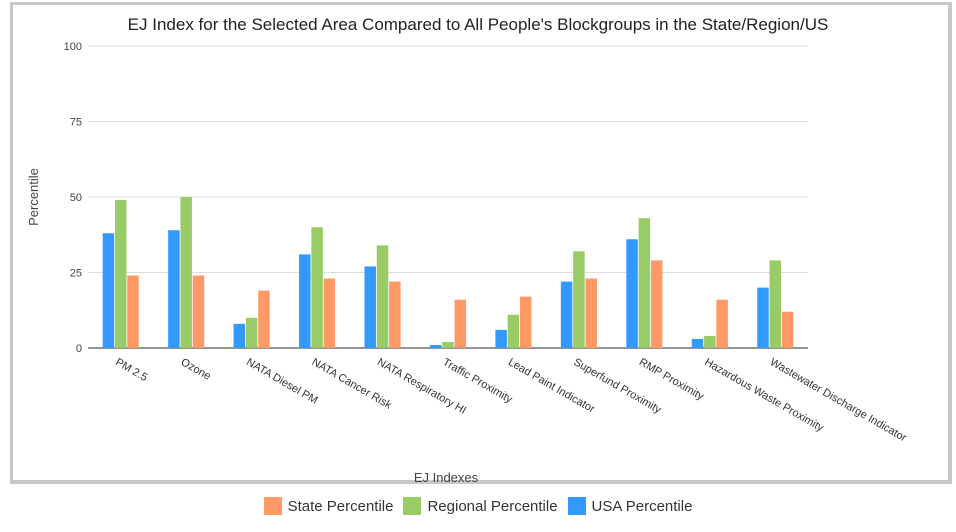 The height and width of the screenshot is (532, 956). I want to click on x-tick-label: PM 2.5, so click(131, 370).